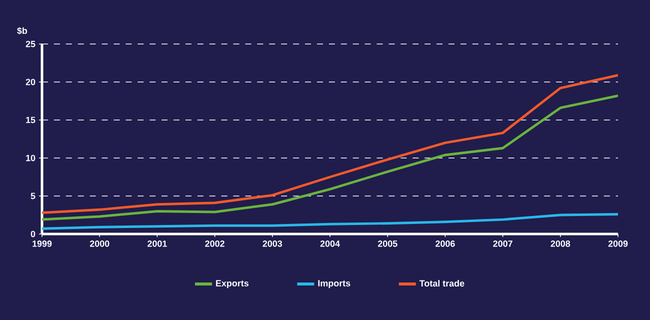 The height and width of the screenshot is (320, 650). What do you see at coordinates (33, 234) in the screenshot?
I see `y-tick-label: 0` at bounding box center [33, 234].